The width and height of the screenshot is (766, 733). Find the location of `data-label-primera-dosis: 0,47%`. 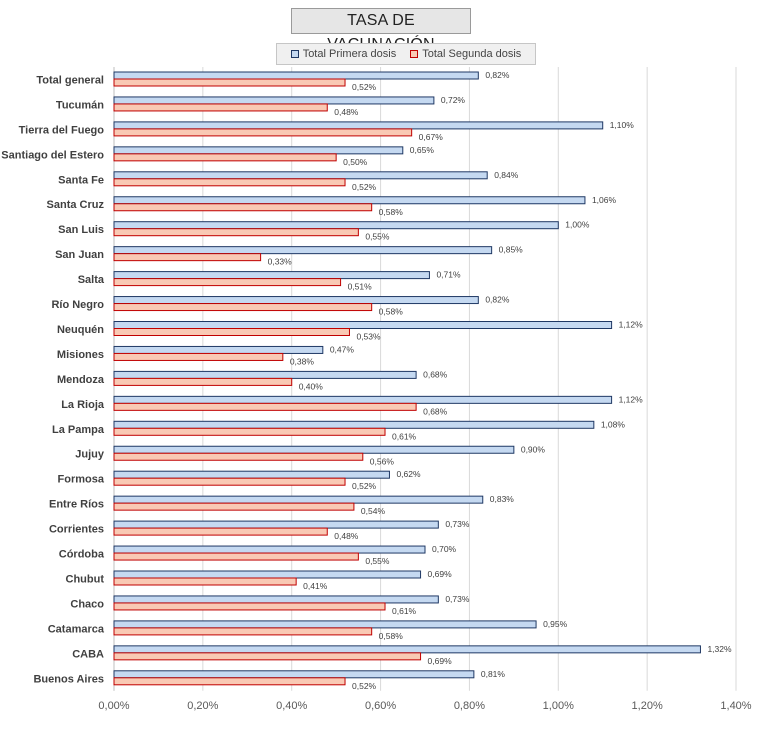

data-label-primera-dosis: 0,47% is located at coordinates (342, 349).